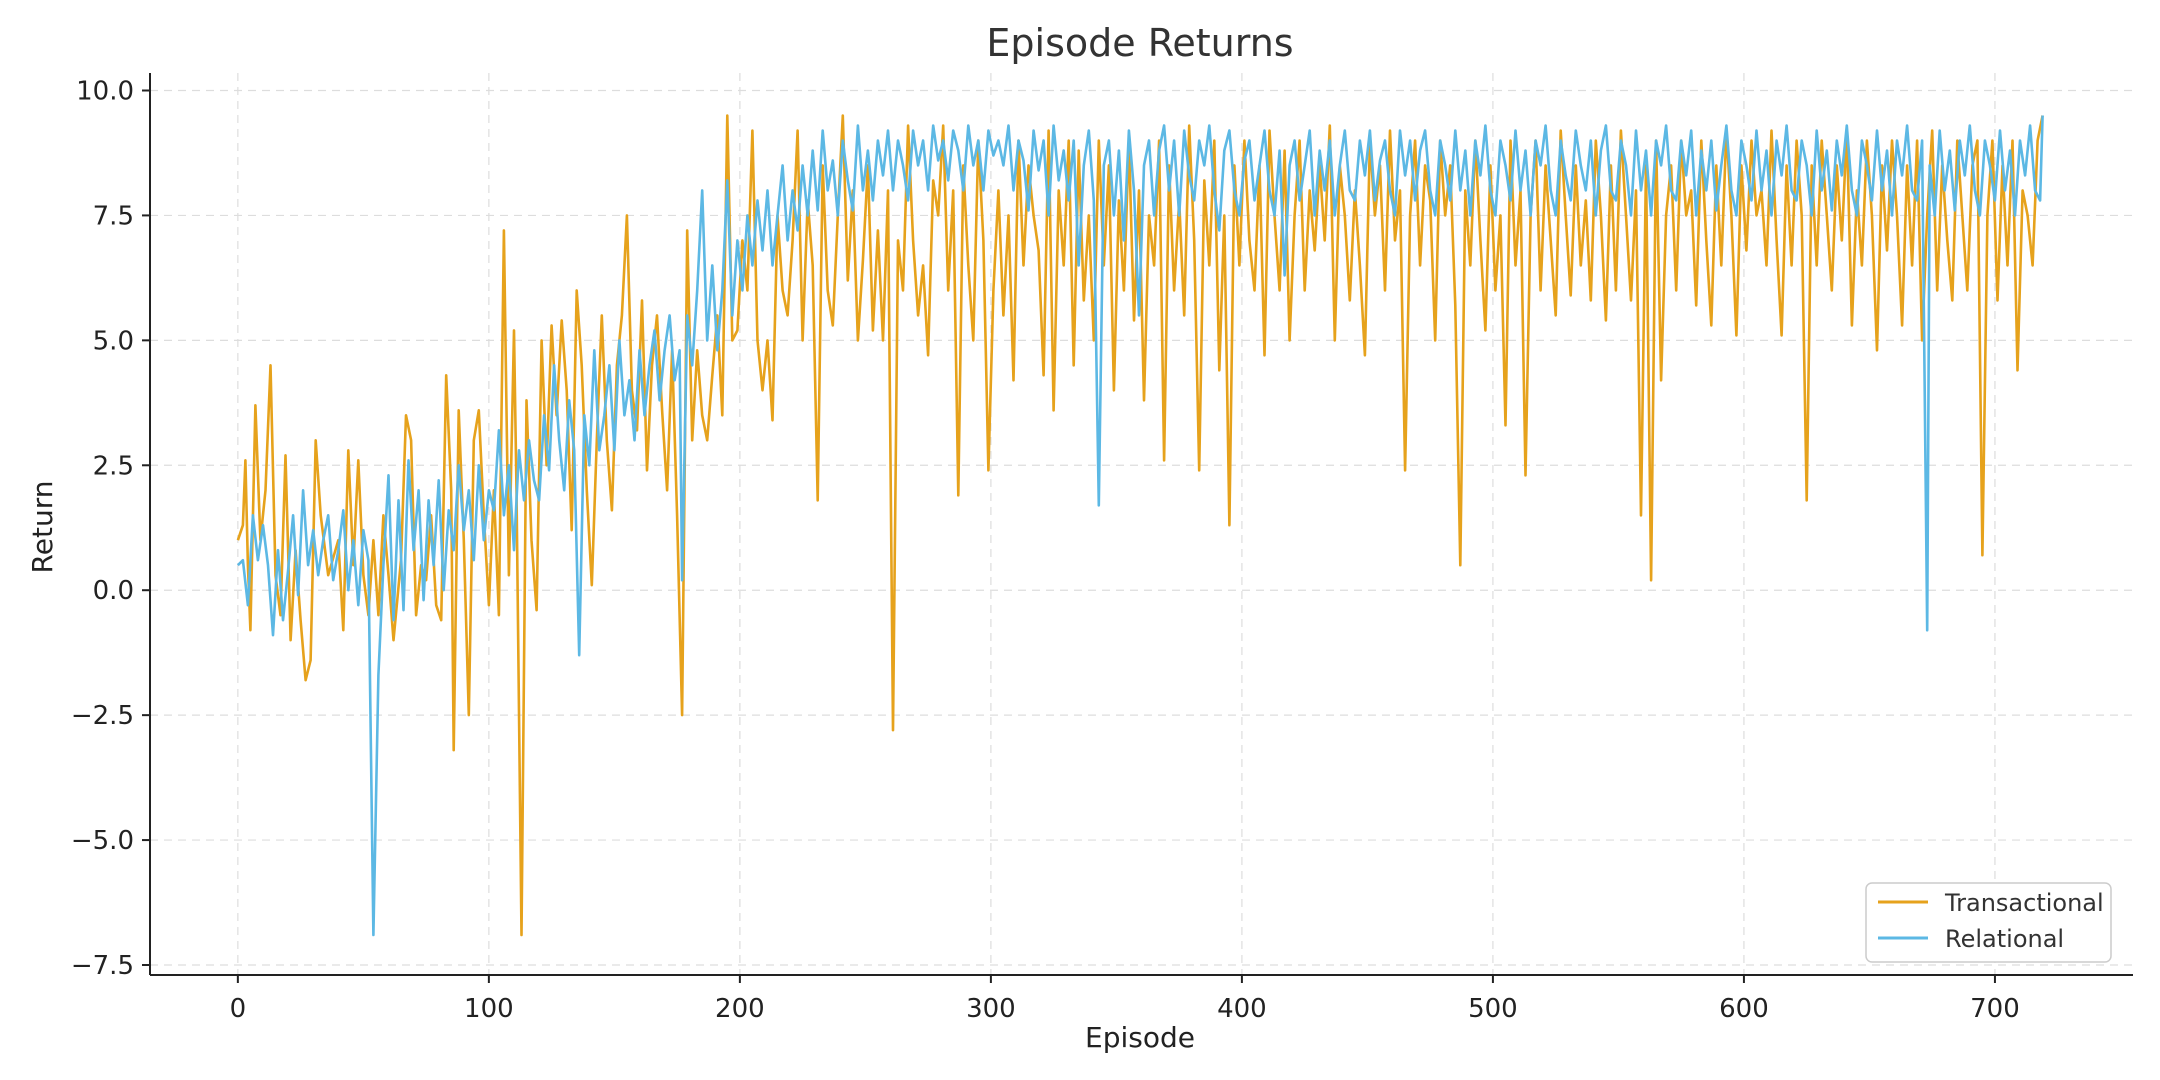  What do you see at coordinates (42, 527) in the screenshot?
I see `y-axis-label: Return` at bounding box center [42, 527].